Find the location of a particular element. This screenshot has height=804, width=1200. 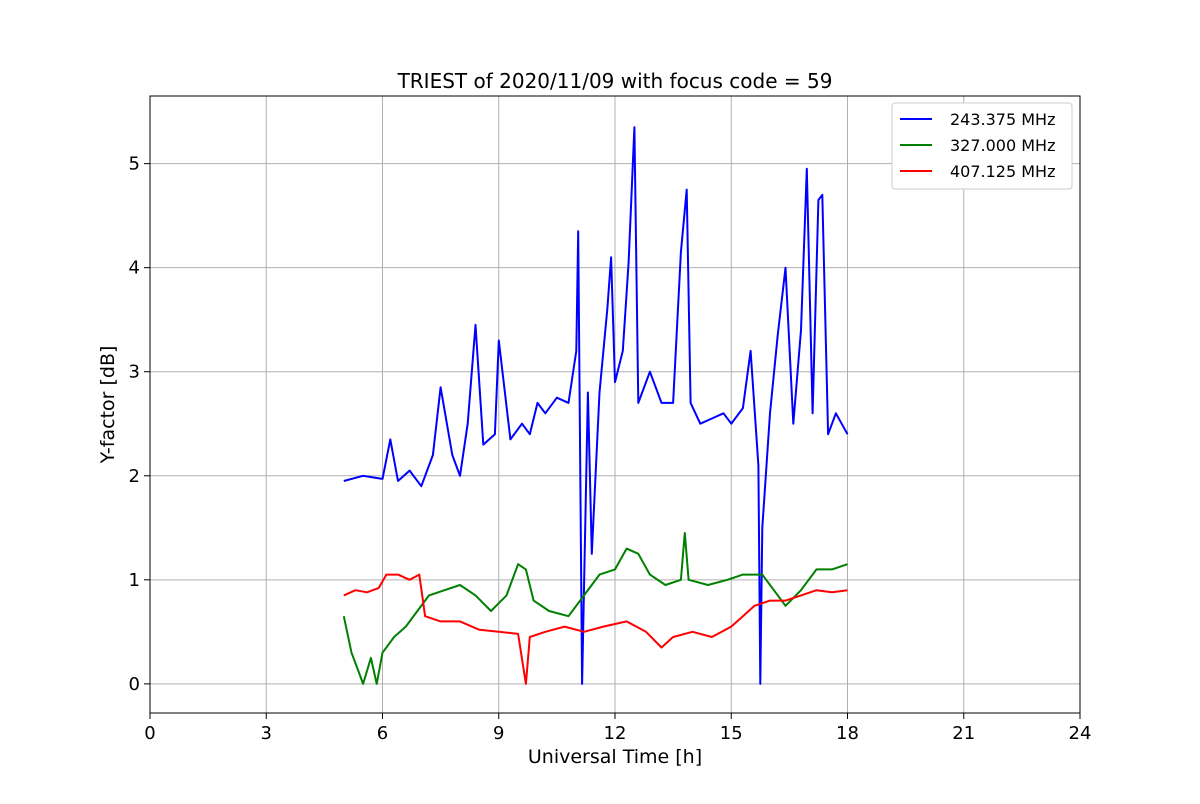

legend-box is located at coordinates (982, 146).